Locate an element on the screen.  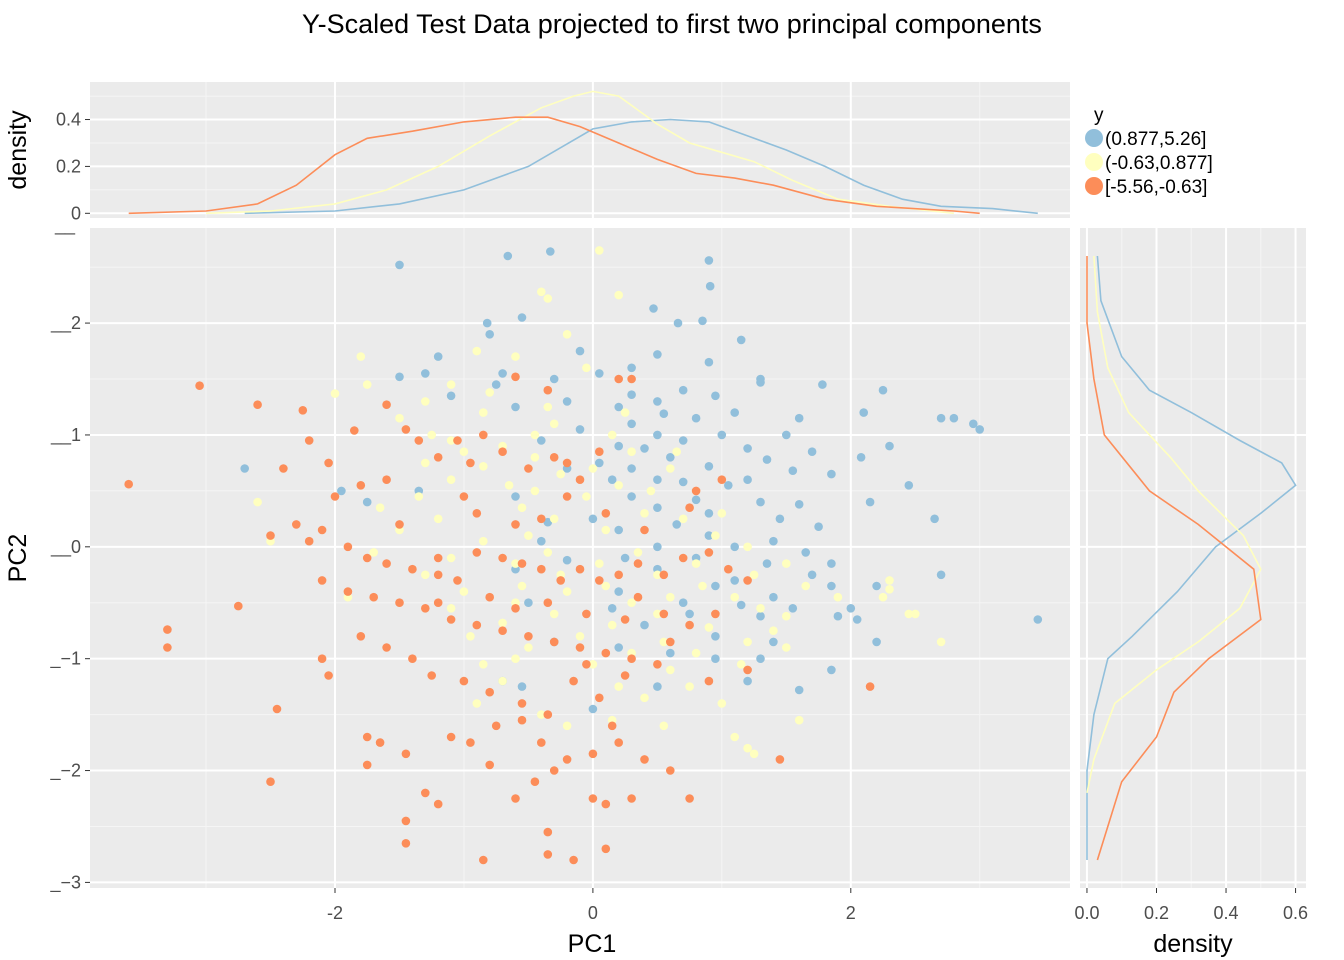
legend-title: y is located at coordinates (1099, 115).